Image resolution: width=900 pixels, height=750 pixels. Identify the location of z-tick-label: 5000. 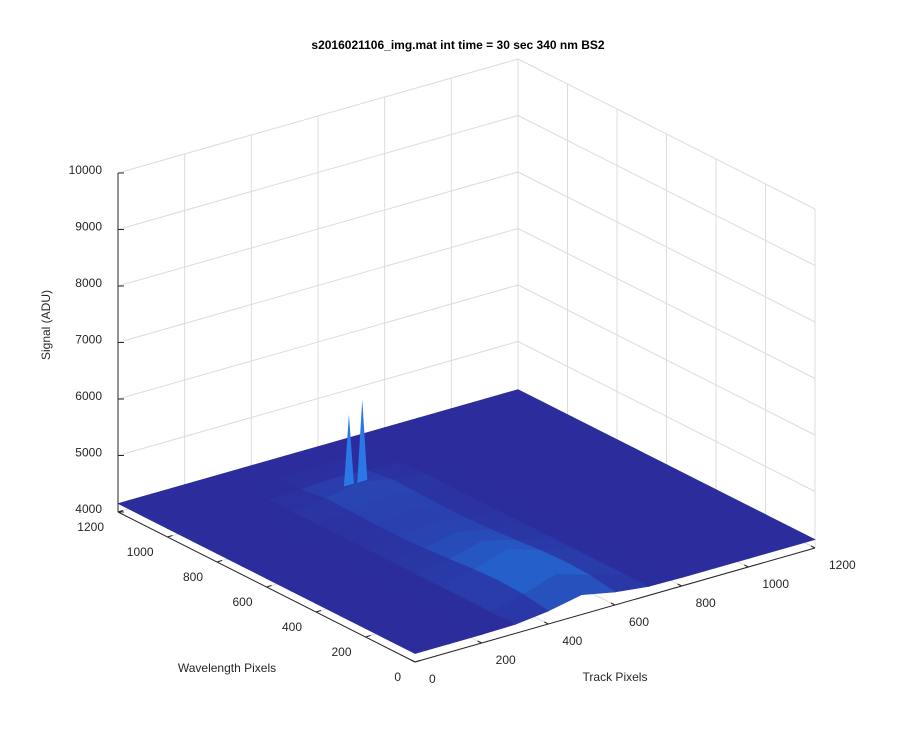
(88, 453).